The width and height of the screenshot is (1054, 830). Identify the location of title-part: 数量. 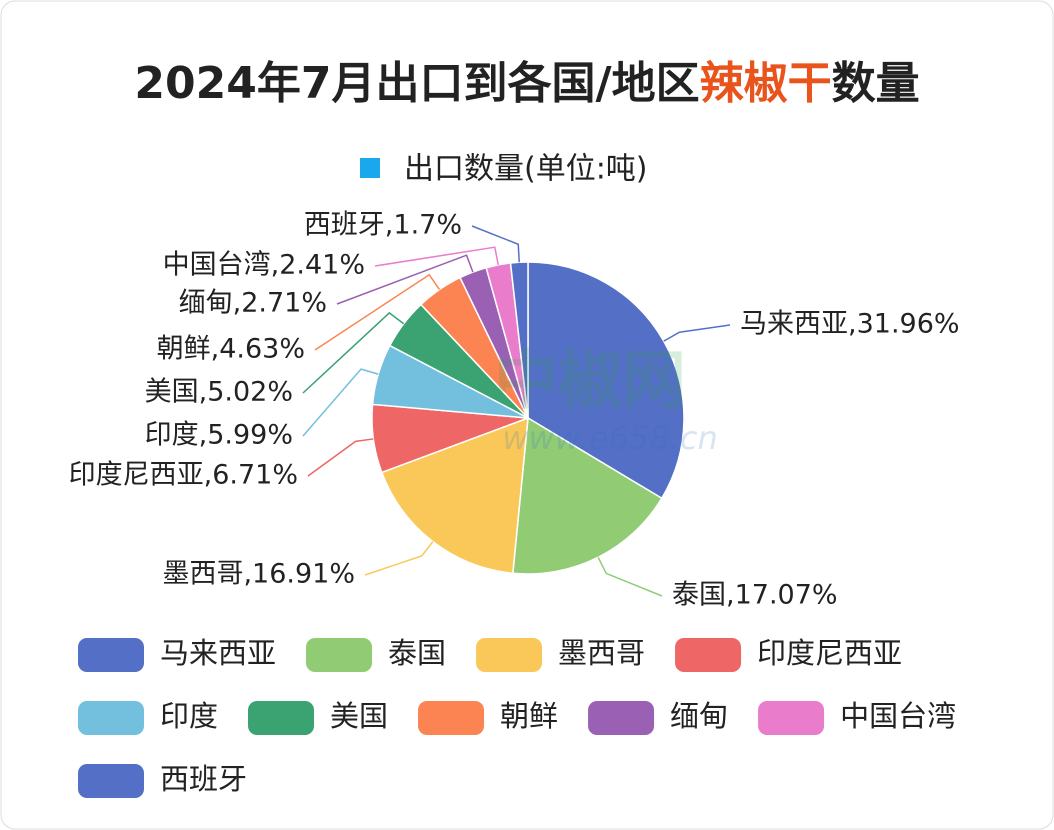
(876, 83).